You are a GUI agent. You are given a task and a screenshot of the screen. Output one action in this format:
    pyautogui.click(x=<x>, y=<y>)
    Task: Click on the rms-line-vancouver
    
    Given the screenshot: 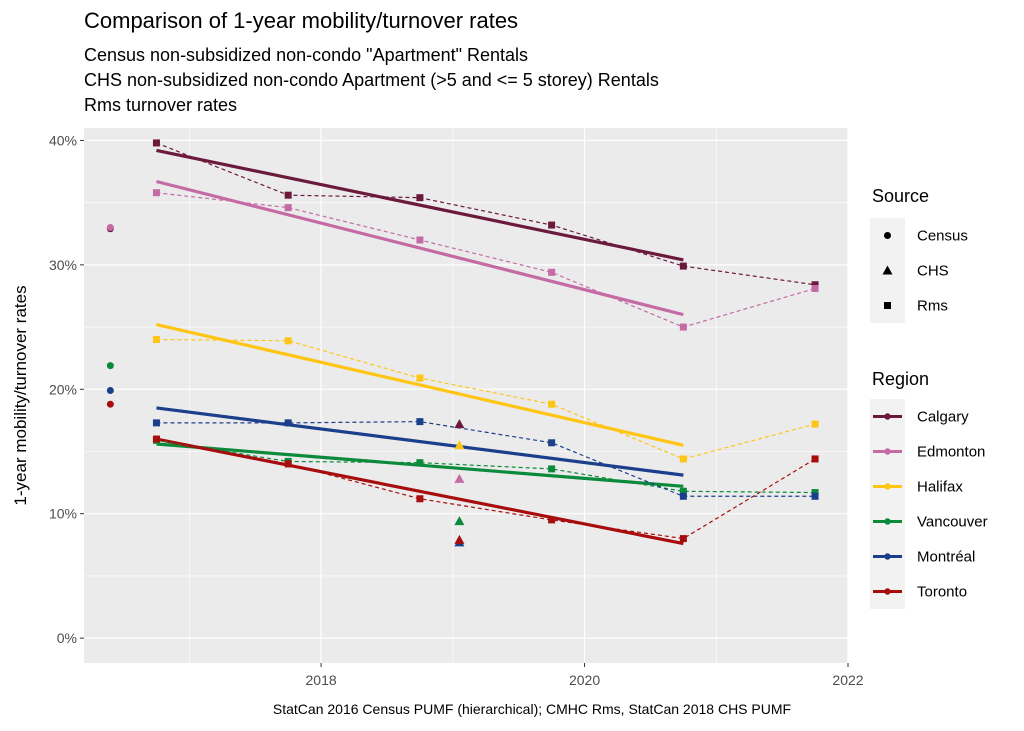 What is the action you would take?
    pyautogui.click(x=486, y=466)
    